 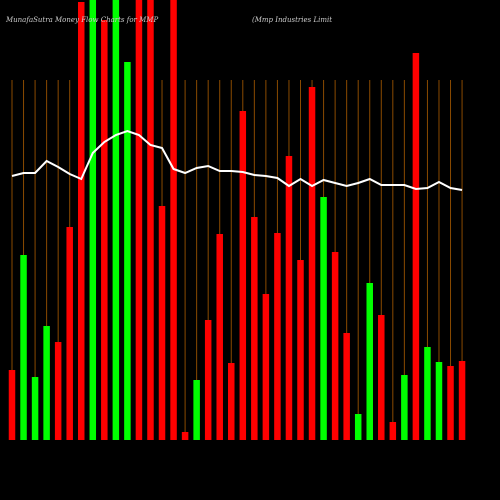 What do you see at coordinates (237, 160) in the screenshot?
I see `money-flow-line` at bounding box center [237, 160].